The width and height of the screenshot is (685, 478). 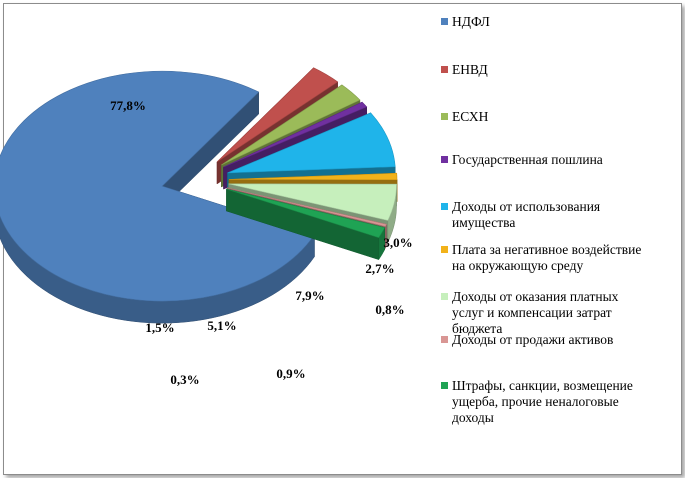 I want to click on legend-label: ЕСХН, so click(x=470, y=116).